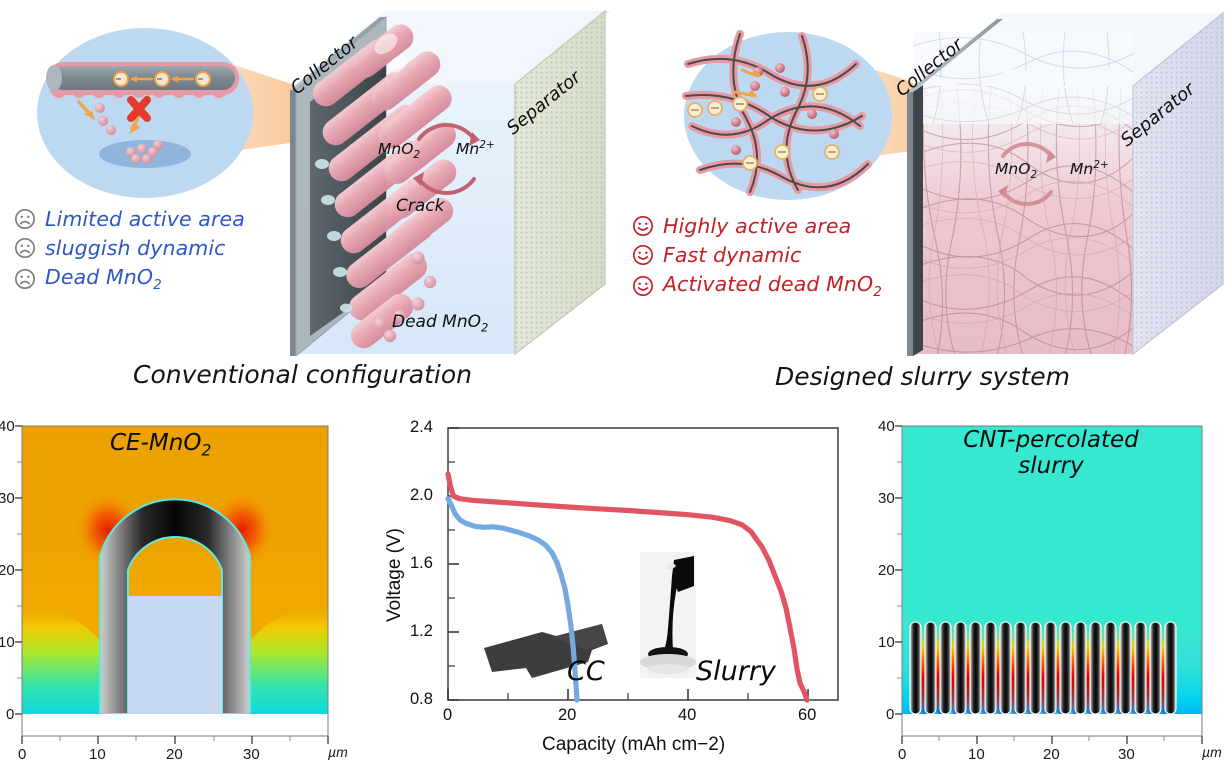 The width and height of the screenshot is (1232, 773). What do you see at coordinates (161, 445) in the screenshot?
I see `heatmap-left-title: CE-MnO2` at bounding box center [161, 445].